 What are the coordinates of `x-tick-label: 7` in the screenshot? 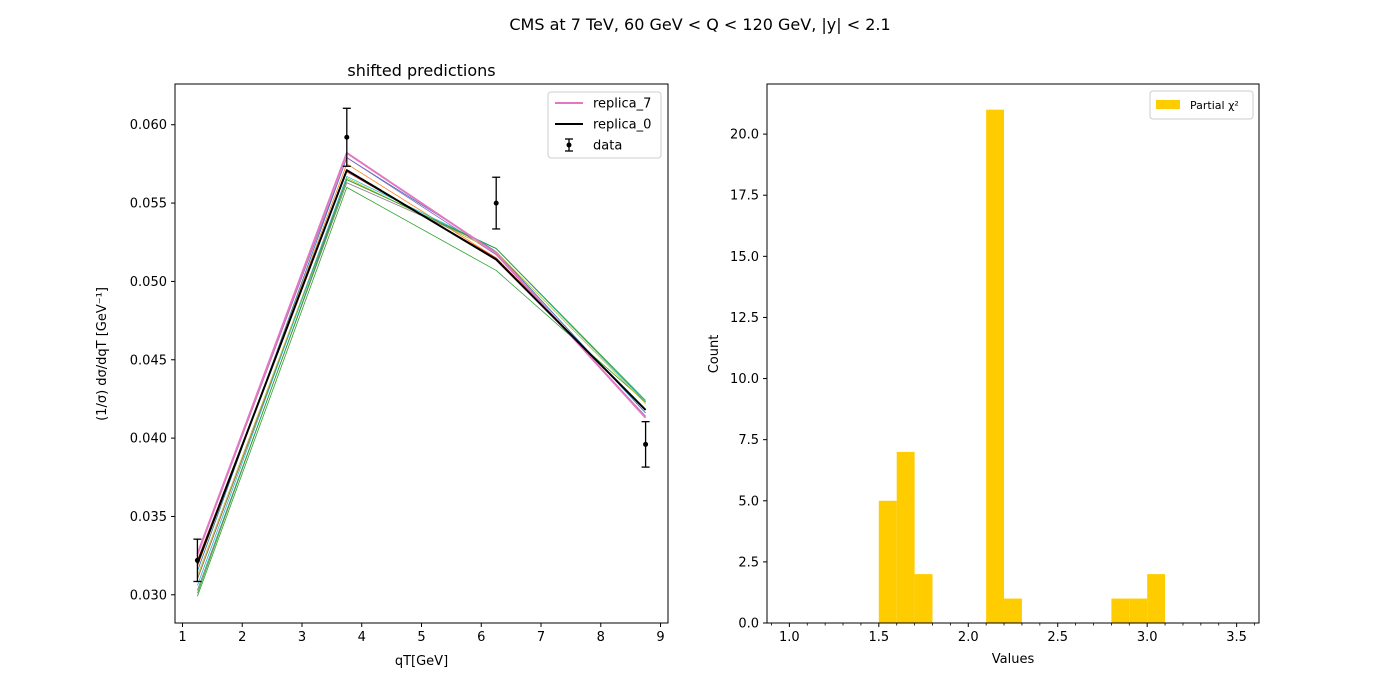 It's located at (541, 637).